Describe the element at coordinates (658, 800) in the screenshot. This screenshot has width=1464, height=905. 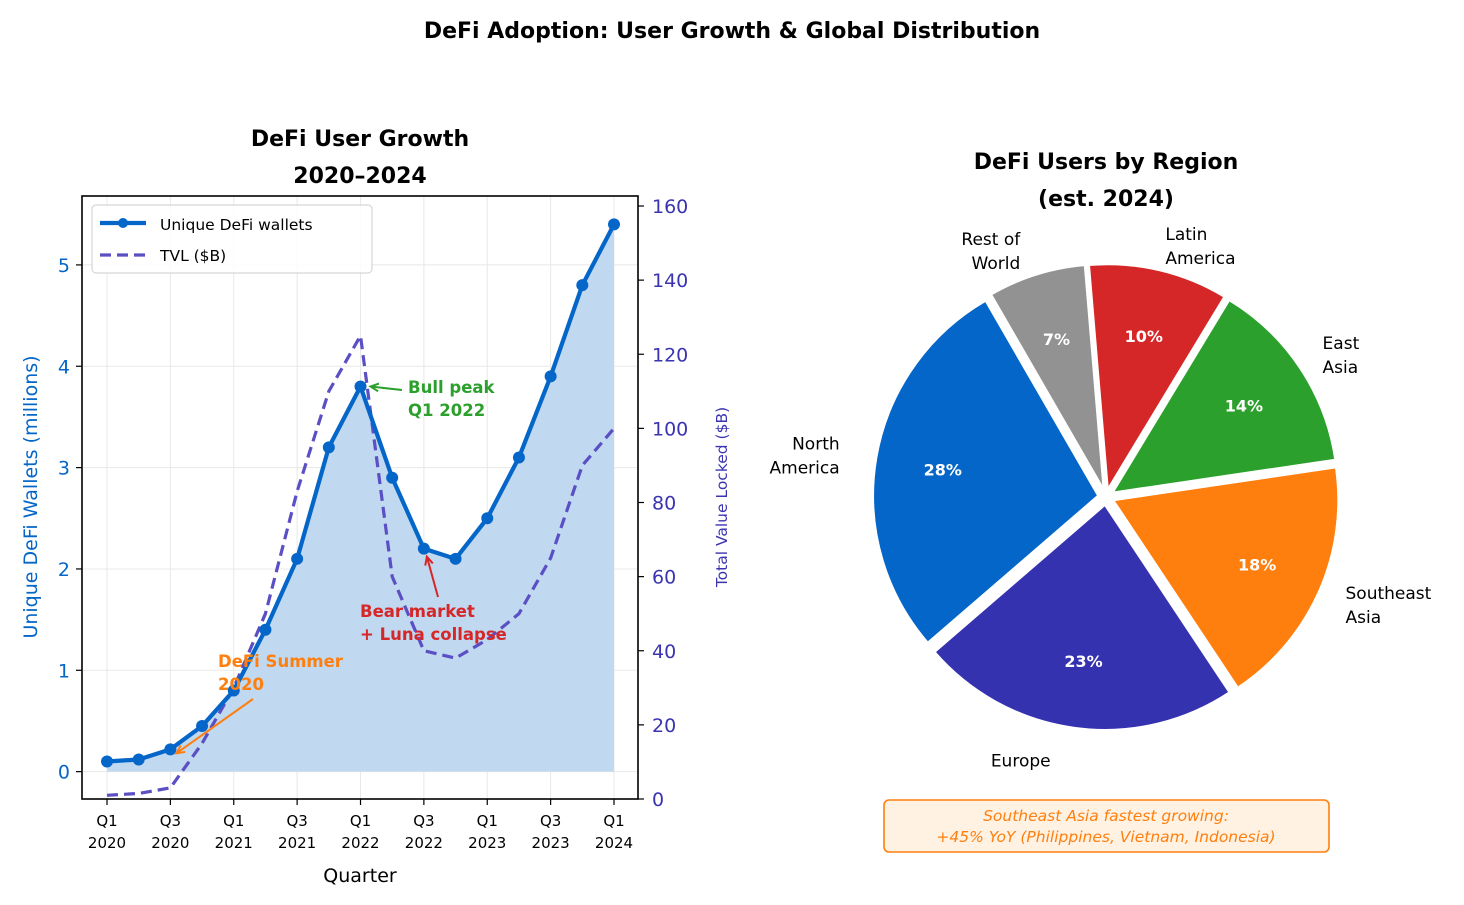
I see `y2-tick-label: 0` at that location.